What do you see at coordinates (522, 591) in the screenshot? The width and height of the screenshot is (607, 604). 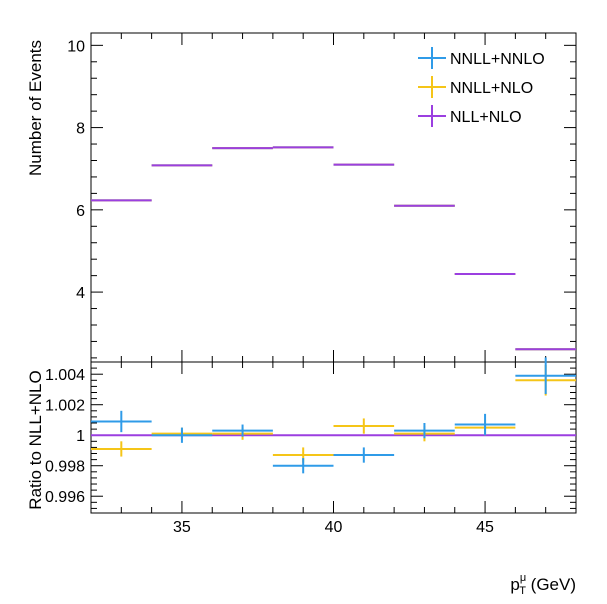 I see `x-axis-title-sub: T` at bounding box center [522, 591].